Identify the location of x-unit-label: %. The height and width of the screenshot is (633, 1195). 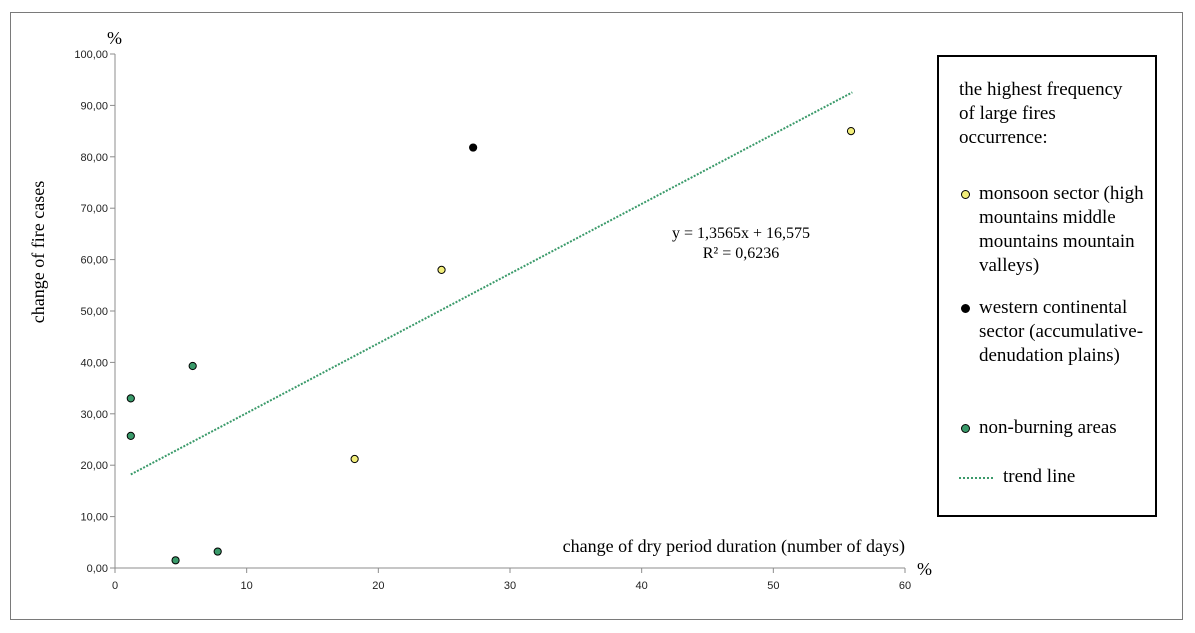
(924, 569).